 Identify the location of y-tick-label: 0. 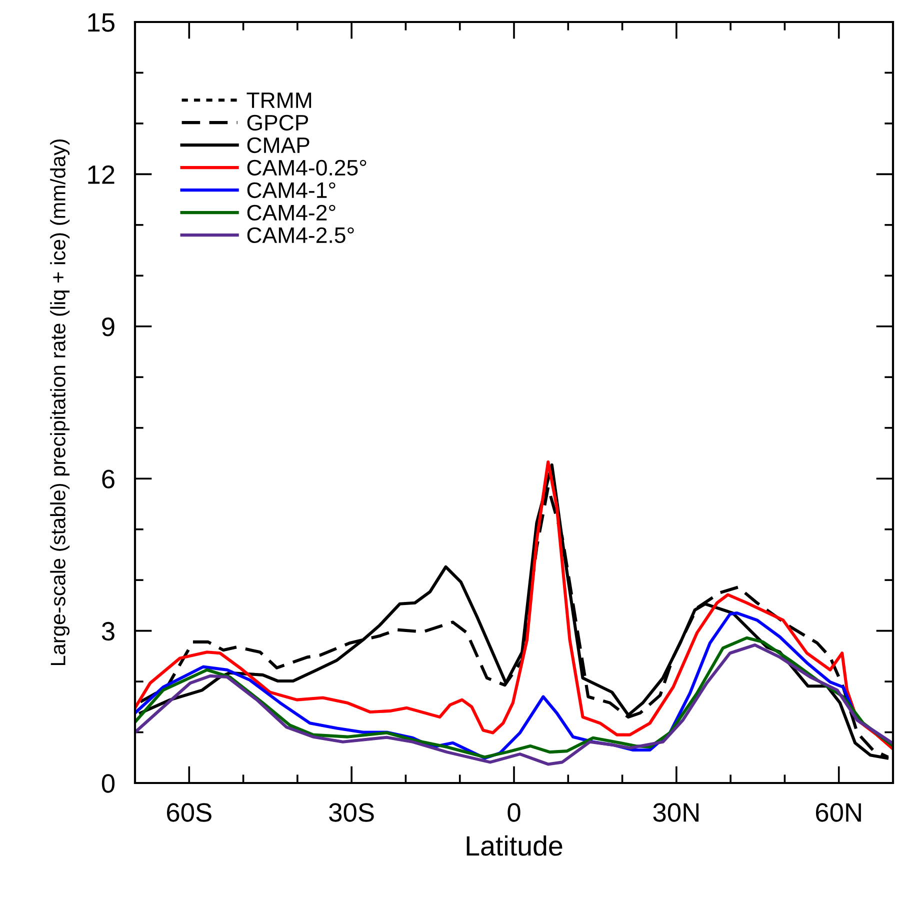
(108, 783).